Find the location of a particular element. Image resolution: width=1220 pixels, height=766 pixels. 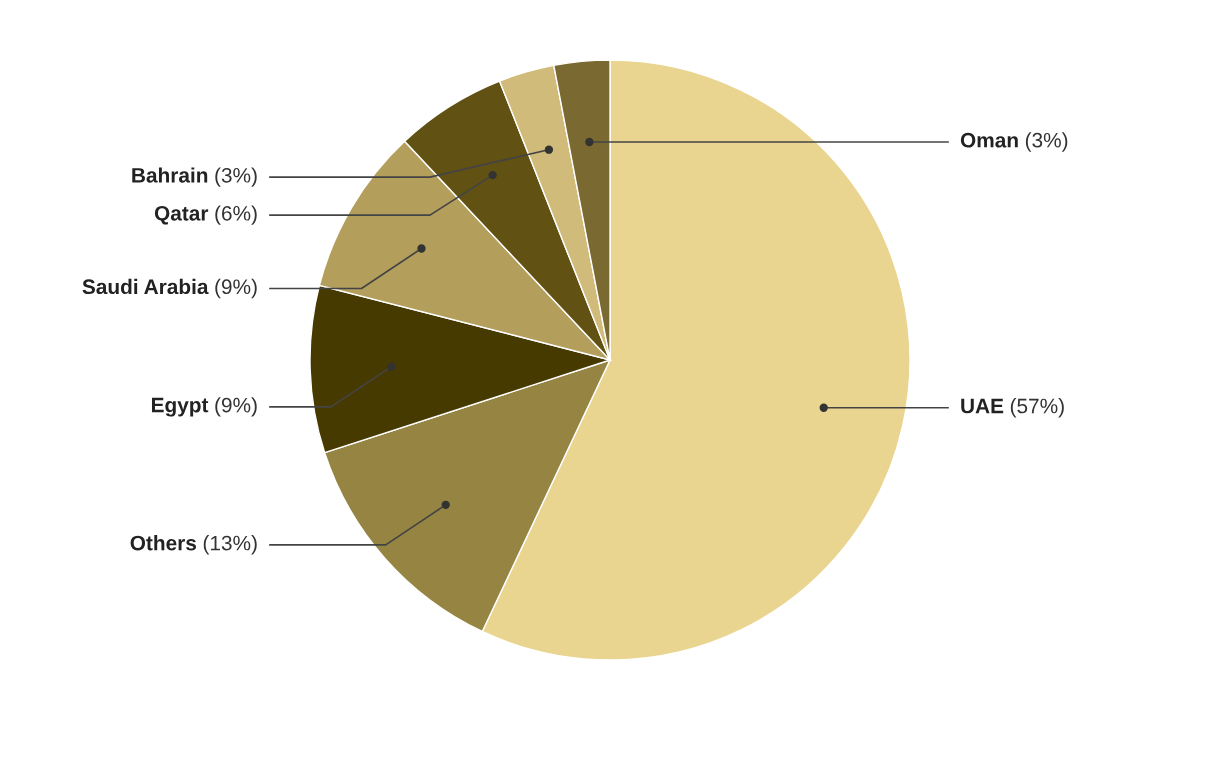

data-label: (6%) is located at coordinates (236, 215).